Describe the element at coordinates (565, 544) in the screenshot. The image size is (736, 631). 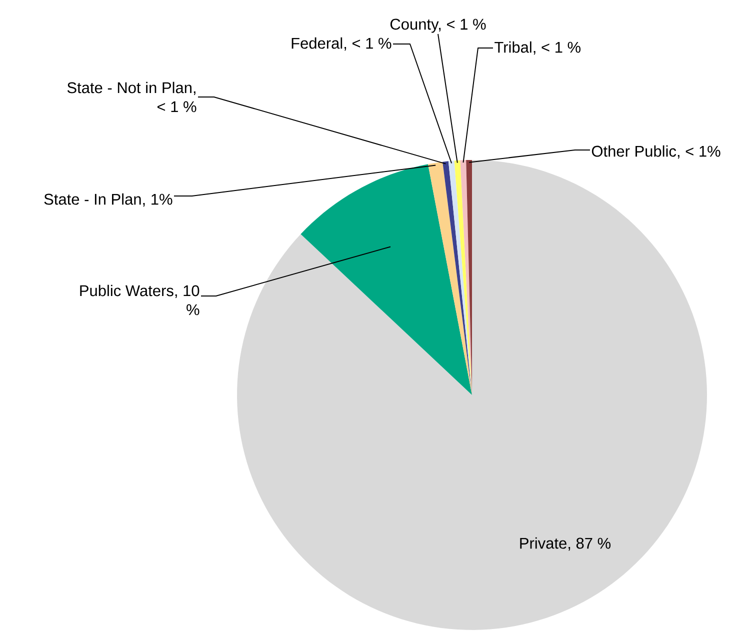
I see `slice-label: Private, 87 %` at that location.